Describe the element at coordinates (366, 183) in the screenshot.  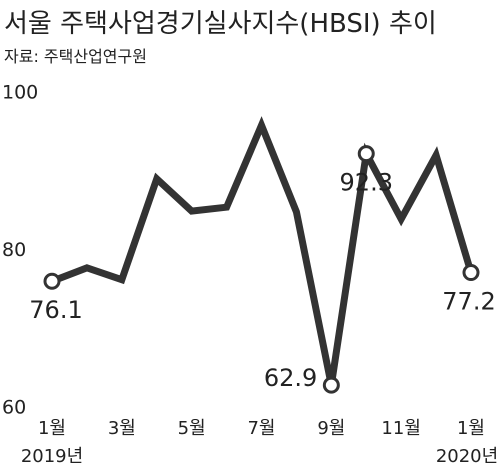
I see `data-label: 92.3` at that location.